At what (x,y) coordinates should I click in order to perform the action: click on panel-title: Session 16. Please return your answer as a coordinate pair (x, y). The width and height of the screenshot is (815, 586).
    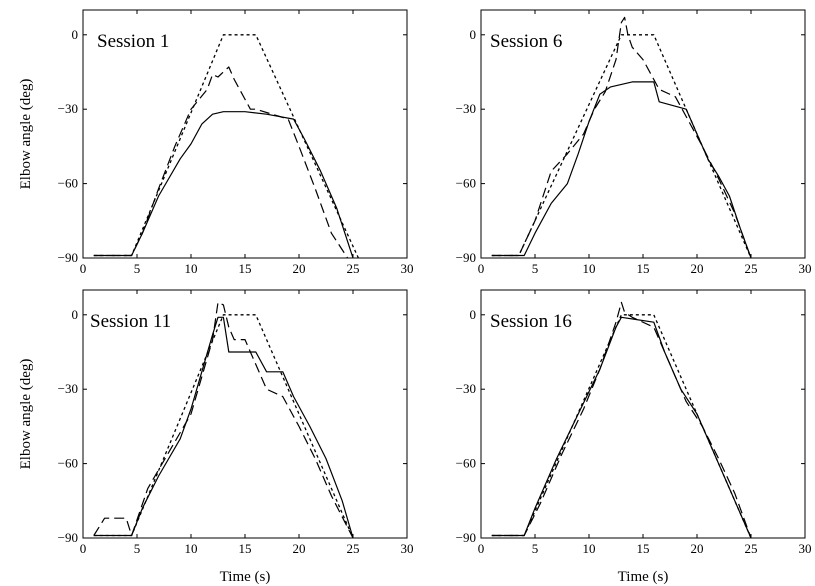
    Looking at the image, I should click on (531, 321).